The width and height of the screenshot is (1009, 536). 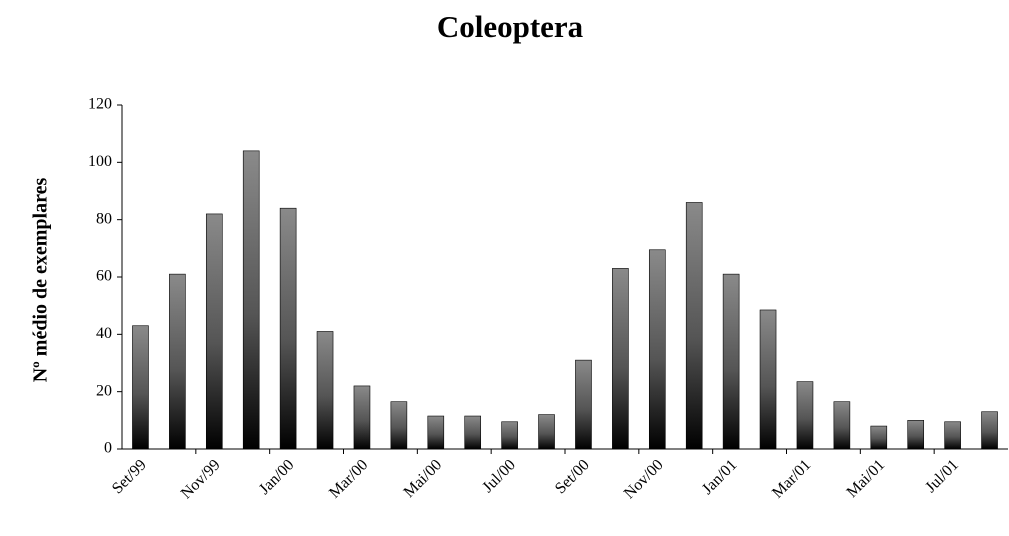 What do you see at coordinates (100, 161) in the screenshot?
I see `y-tick-label: 100` at bounding box center [100, 161].